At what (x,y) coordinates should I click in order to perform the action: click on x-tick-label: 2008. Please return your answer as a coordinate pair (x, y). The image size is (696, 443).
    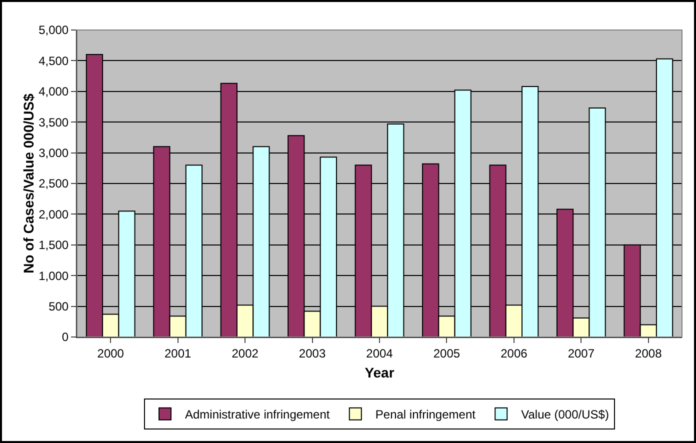
    Looking at the image, I should click on (648, 353).